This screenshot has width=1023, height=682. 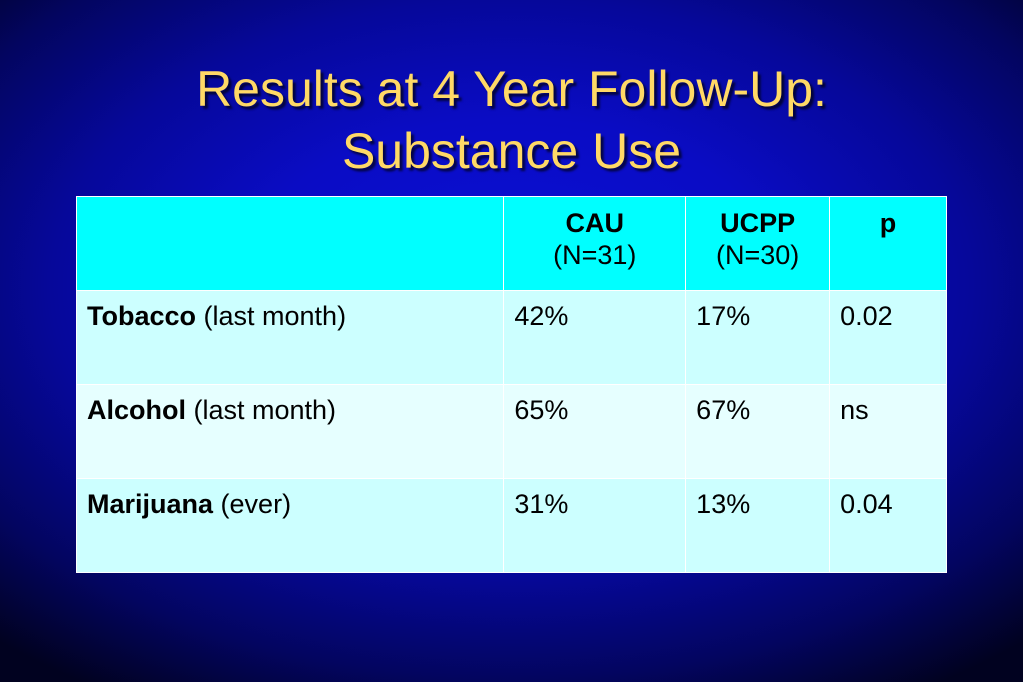 I want to click on header-sublabel: (N=31), so click(x=595, y=255).